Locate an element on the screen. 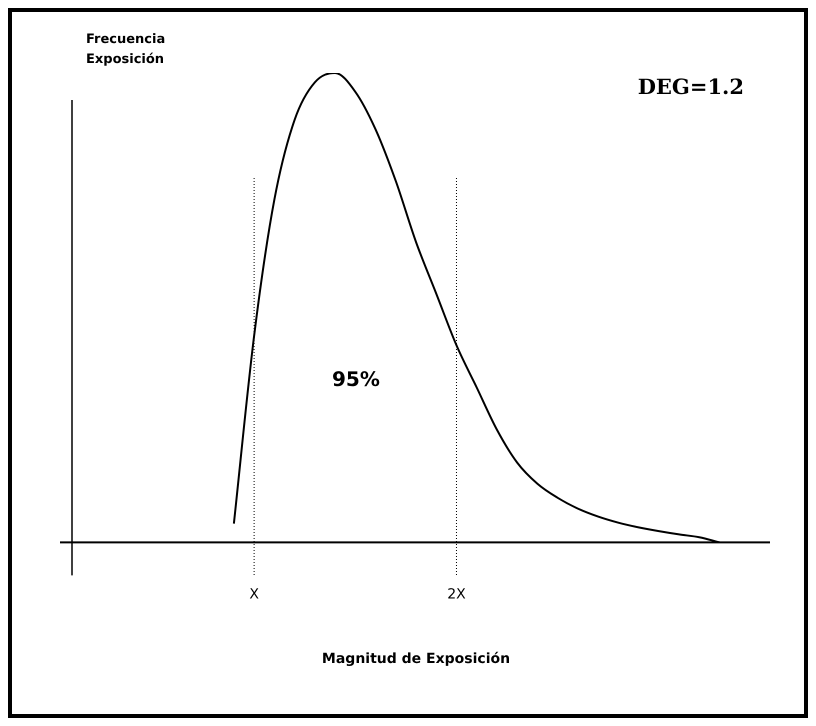 The height and width of the screenshot is (726, 816). annotation: DEG=1.2 is located at coordinates (691, 86).